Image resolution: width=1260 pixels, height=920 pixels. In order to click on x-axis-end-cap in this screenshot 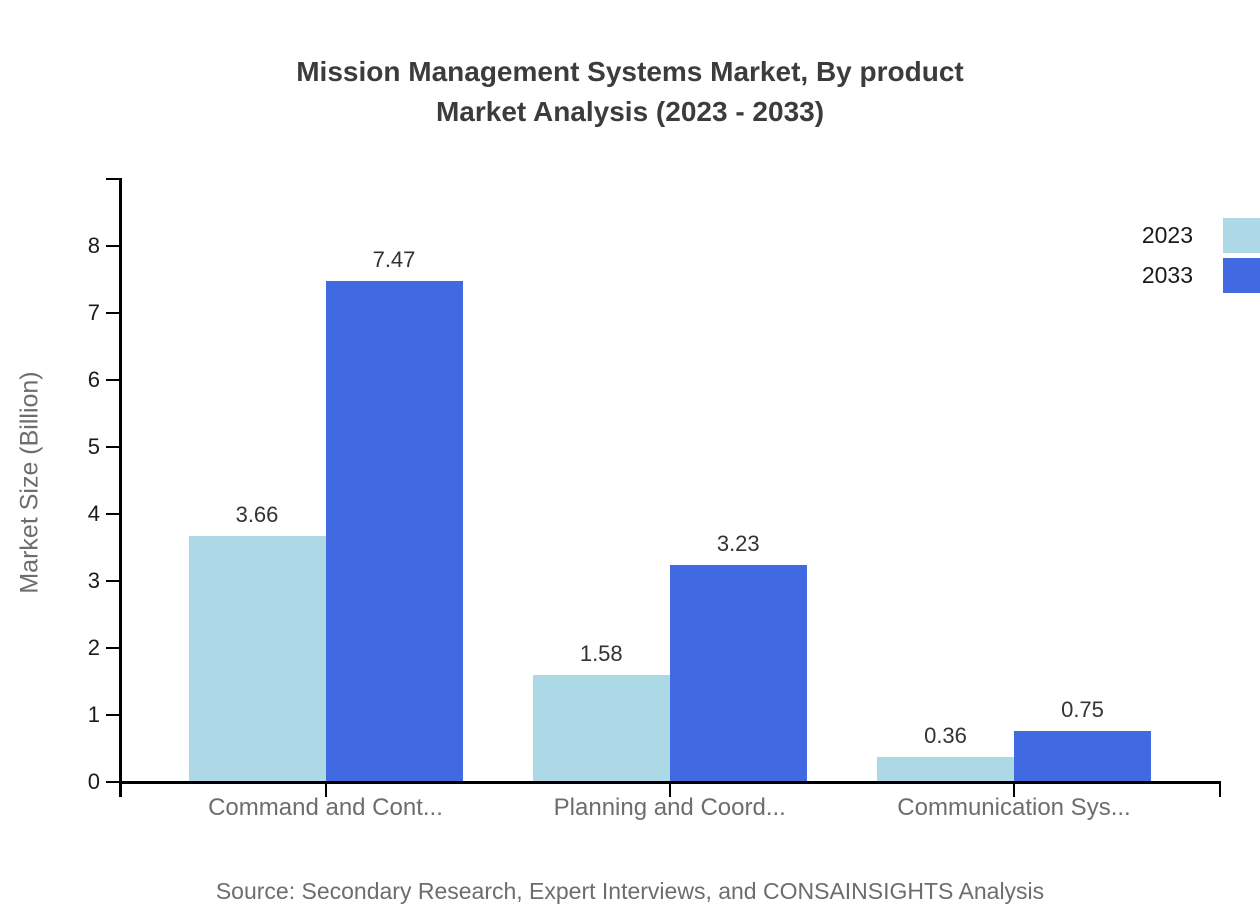, I will do `click(1220, 789)`.